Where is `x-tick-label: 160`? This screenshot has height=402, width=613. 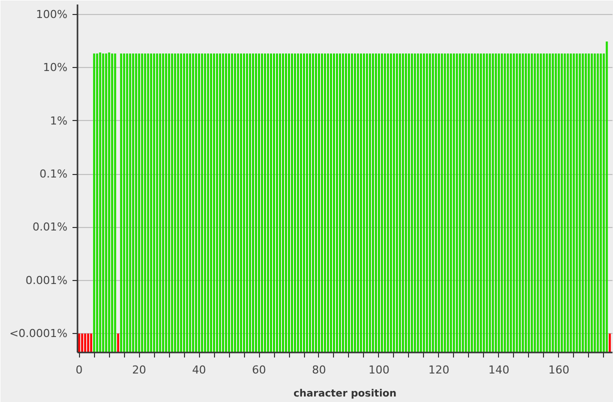 x-tick-label: 160 is located at coordinates (559, 370).